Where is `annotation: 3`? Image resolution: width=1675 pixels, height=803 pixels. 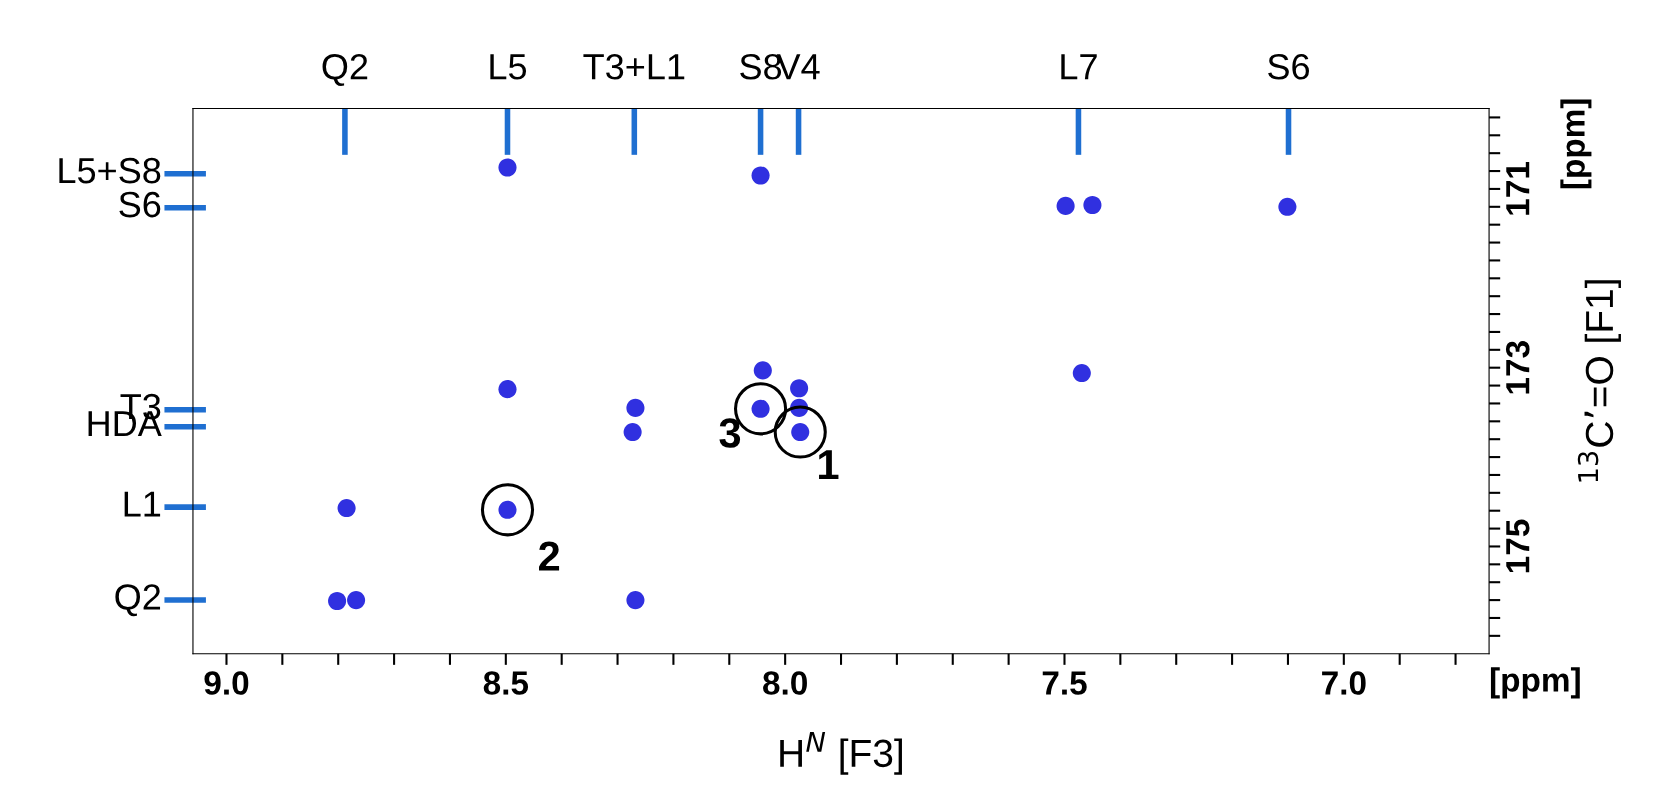 annotation: 3 is located at coordinates (730, 433).